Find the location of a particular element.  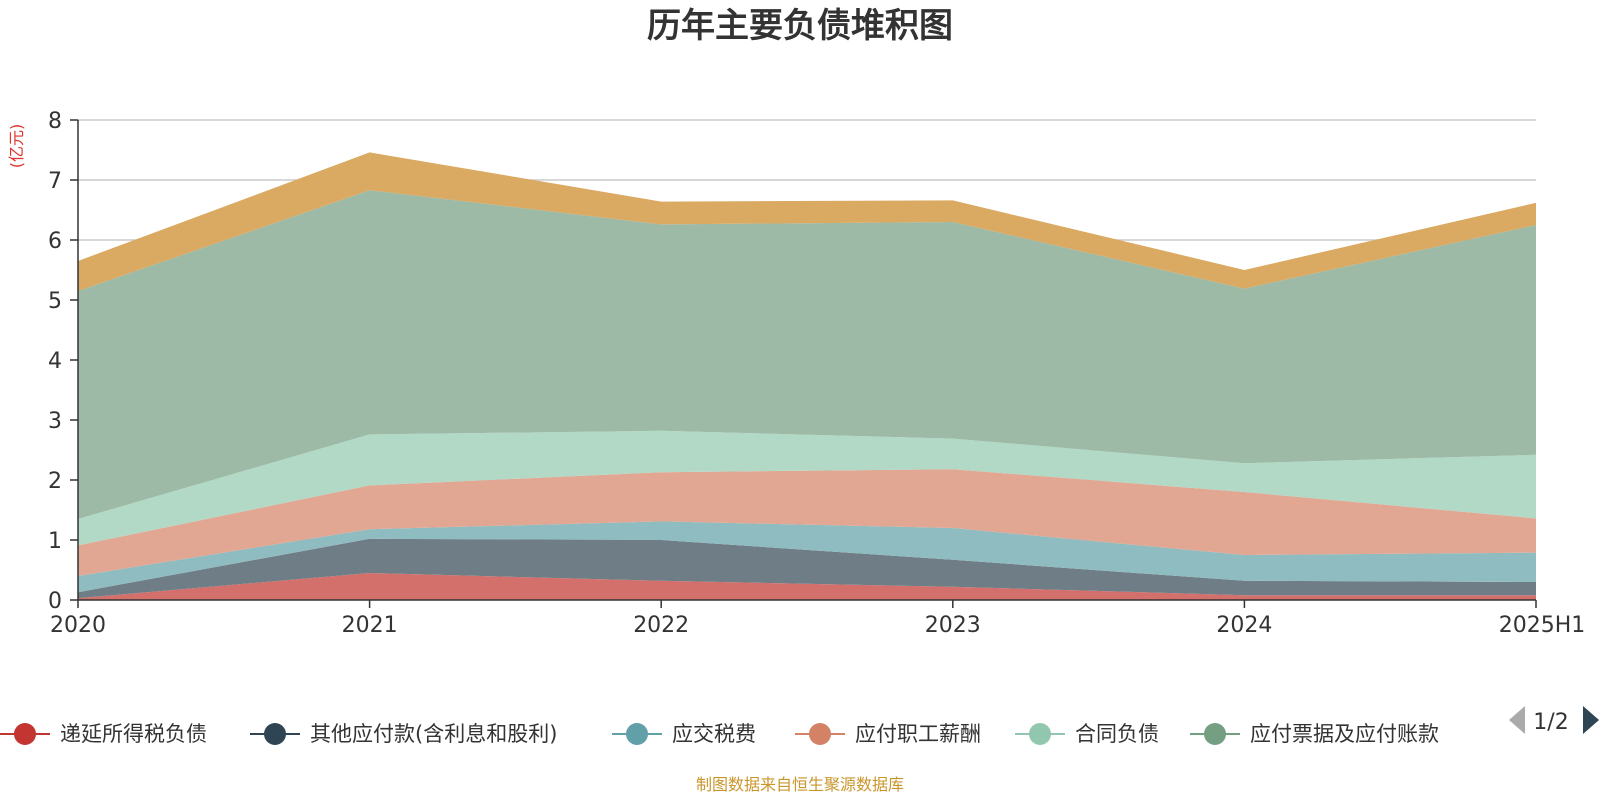

legend-item-5: 合同负债 is located at coordinates (1087, 734).